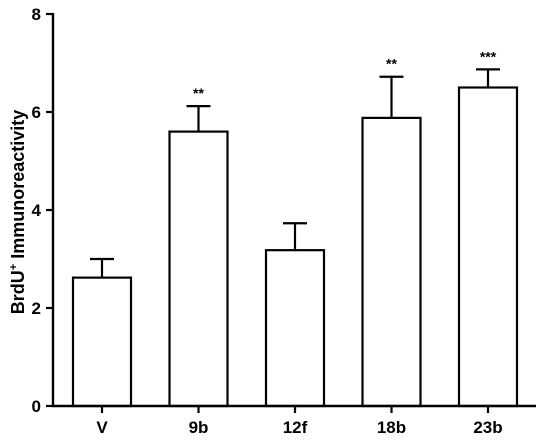  Describe the element at coordinates (391, 262) in the screenshot. I see `bar-18b` at that location.